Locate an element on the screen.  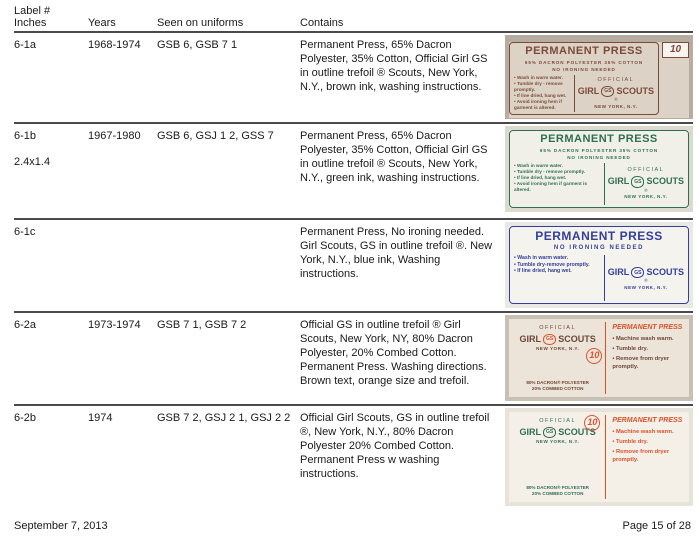
seen-on-uniforms: GSB 7 1, GSB 7 2 is located at coordinates (202, 325).